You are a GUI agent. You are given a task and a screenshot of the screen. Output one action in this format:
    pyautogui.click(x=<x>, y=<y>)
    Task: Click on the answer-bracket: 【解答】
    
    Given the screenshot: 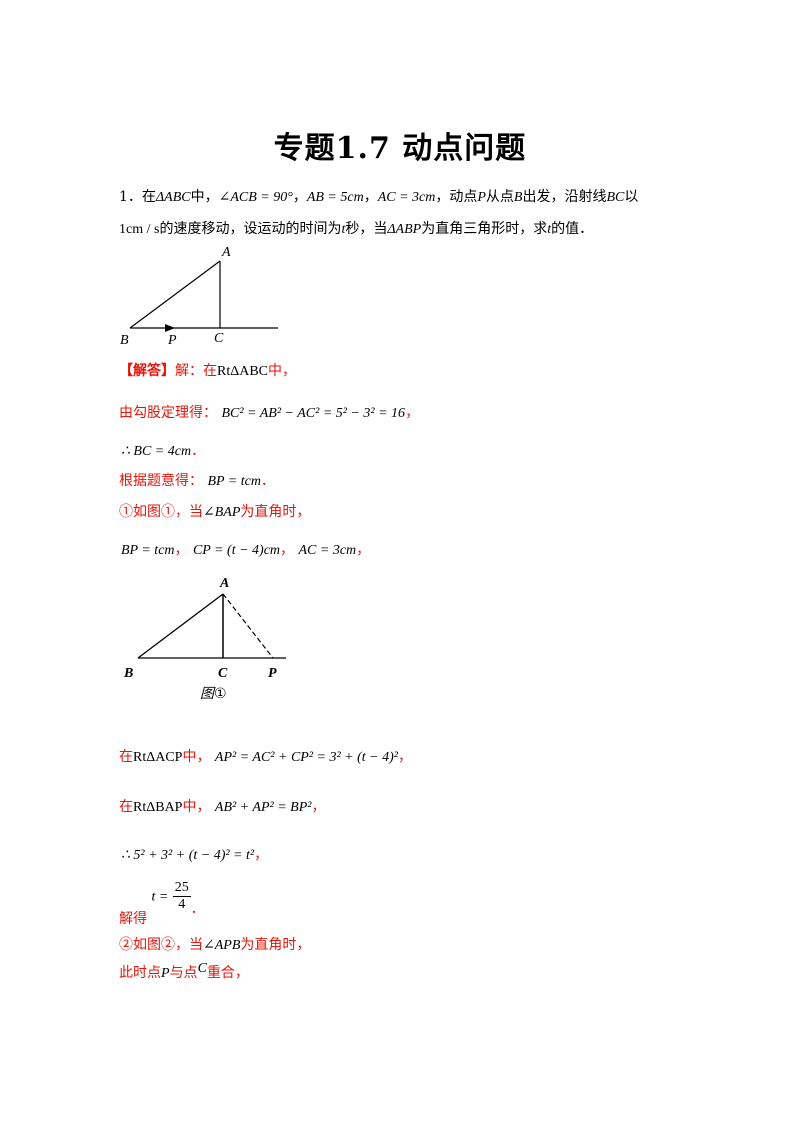 What is the action you would take?
    pyautogui.click(x=147, y=371)
    